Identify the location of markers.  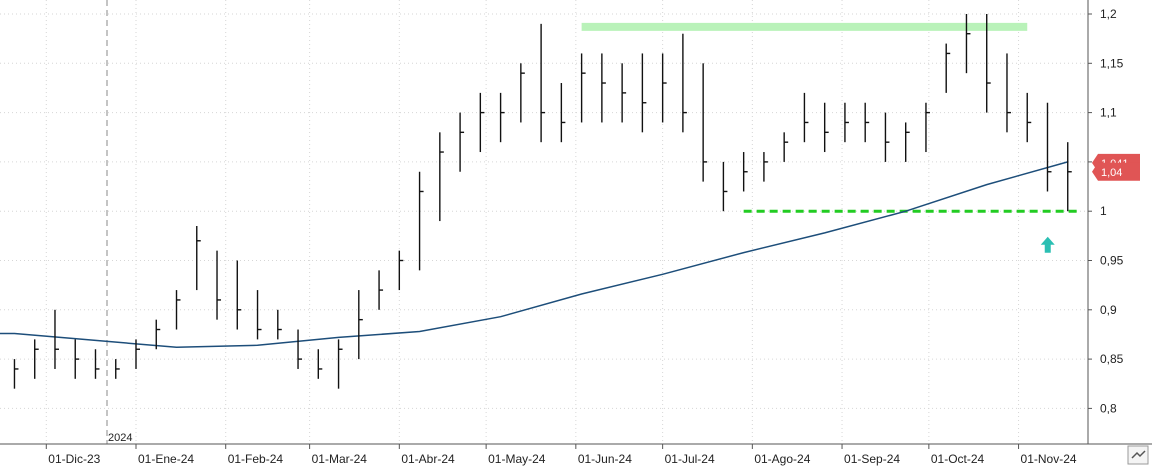
(1047, 244).